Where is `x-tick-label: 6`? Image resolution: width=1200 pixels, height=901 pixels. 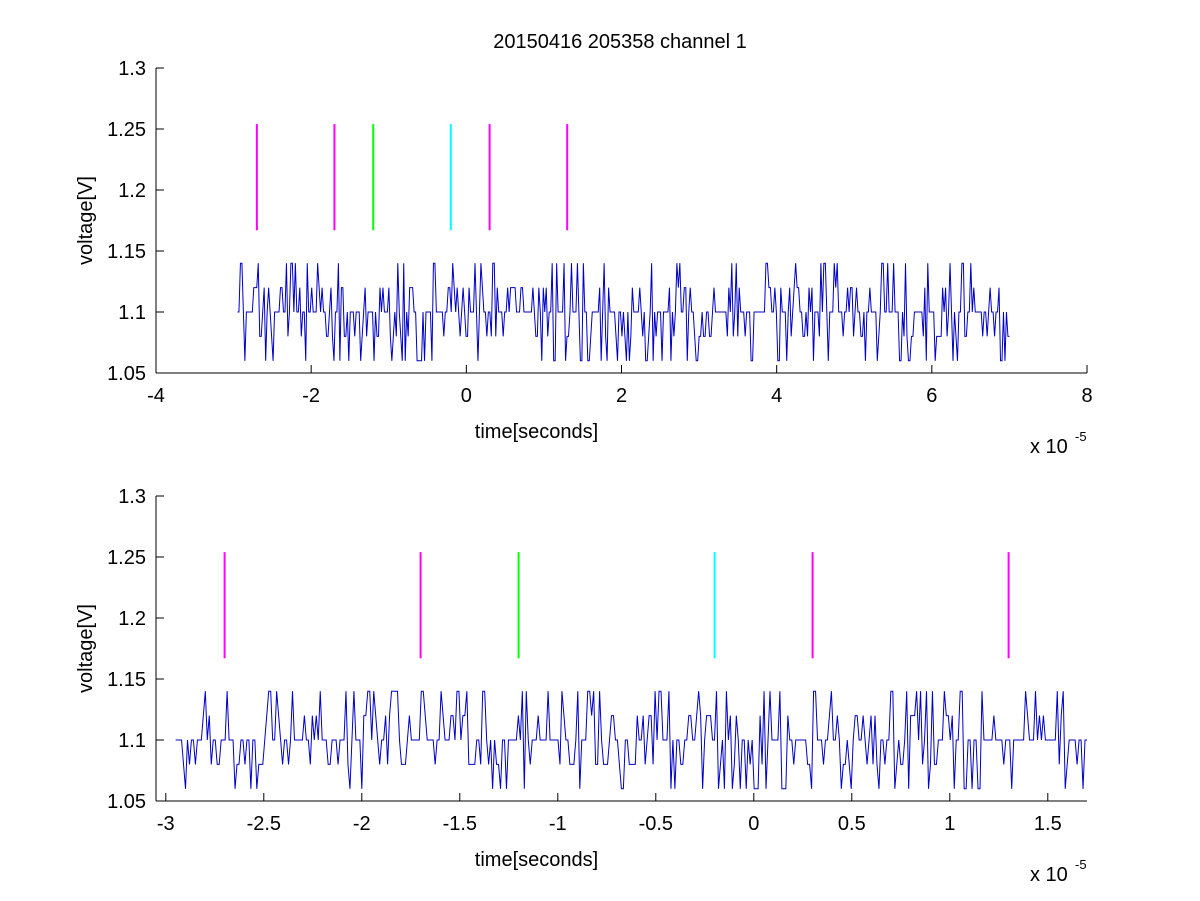
x-tick-label: 6 is located at coordinates (931, 396).